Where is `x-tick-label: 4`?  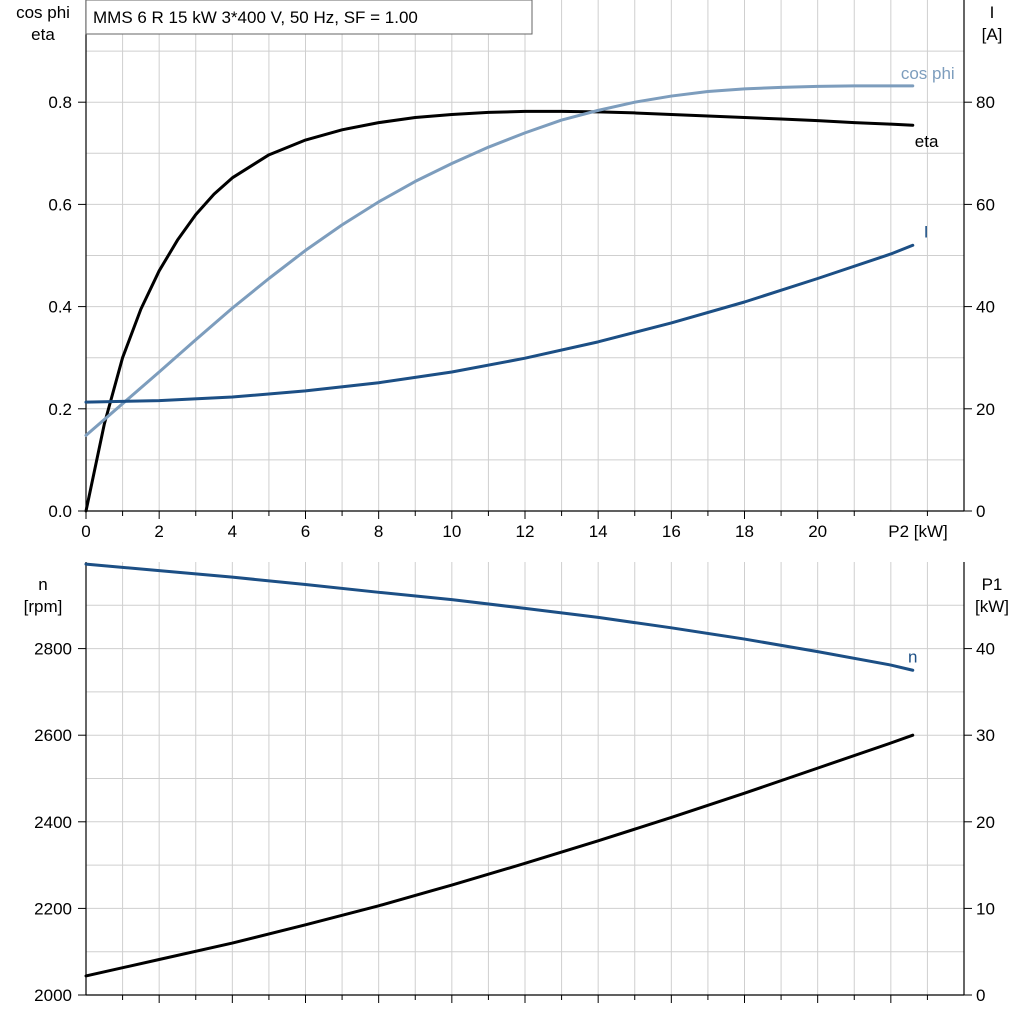 x-tick-label: 4 is located at coordinates (232, 531).